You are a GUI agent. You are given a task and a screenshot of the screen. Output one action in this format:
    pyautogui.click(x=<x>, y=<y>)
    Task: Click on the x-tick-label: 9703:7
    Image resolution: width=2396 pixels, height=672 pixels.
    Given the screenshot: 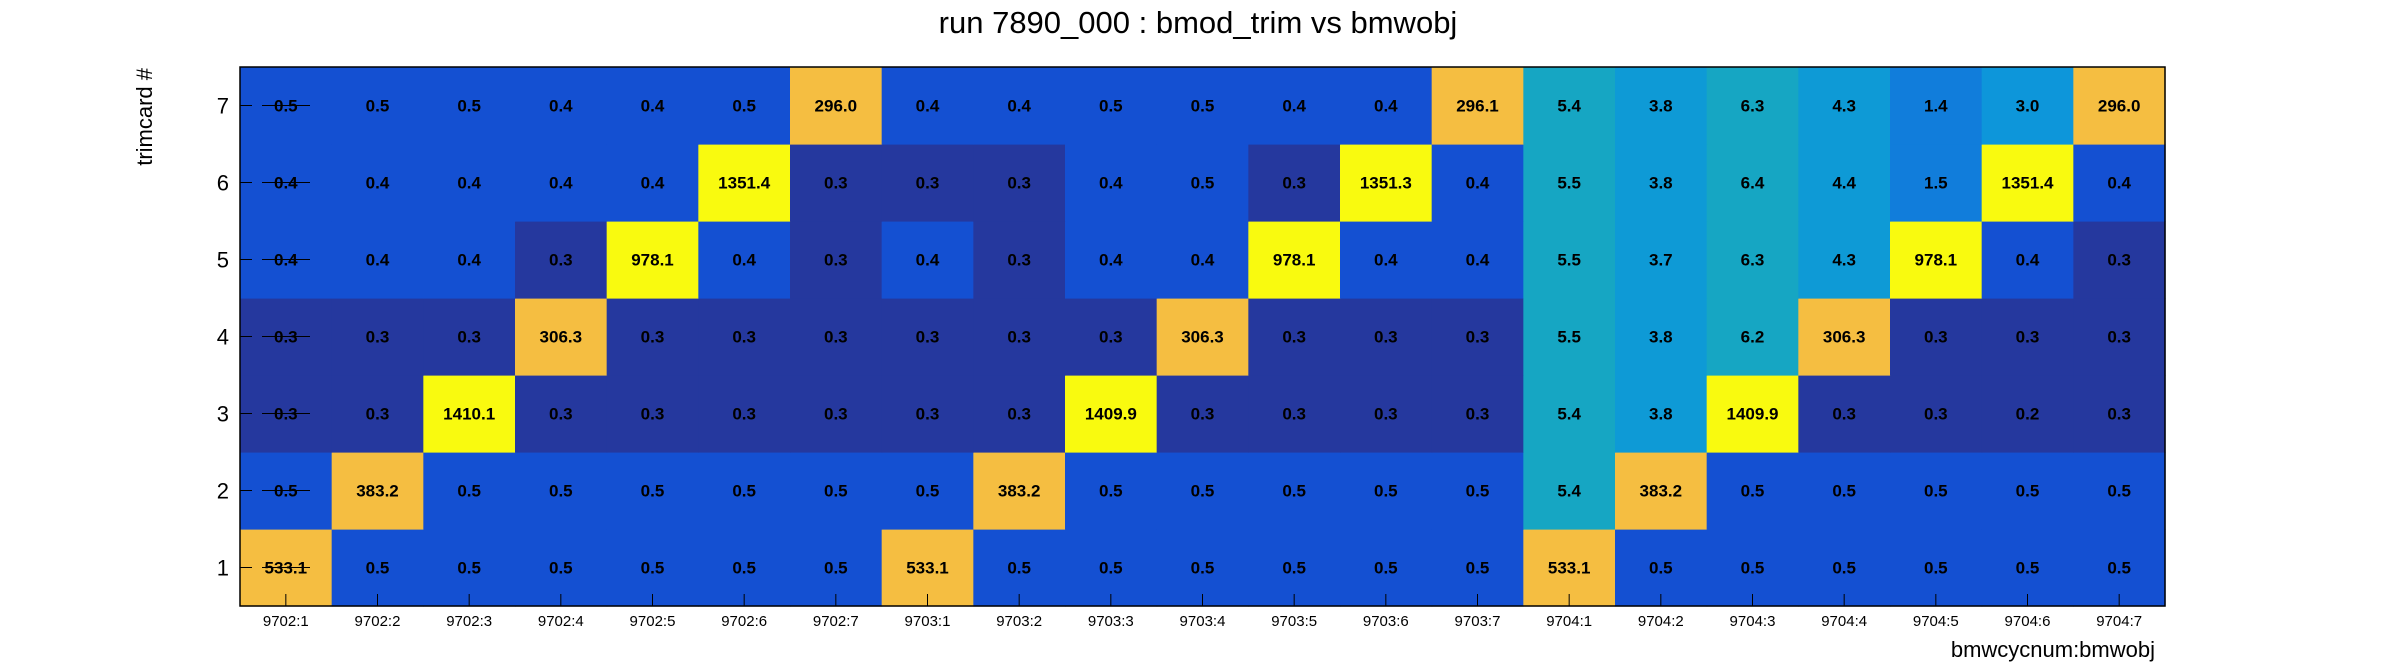 What is the action you would take?
    pyautogui.click(x=1478, y=621)
    